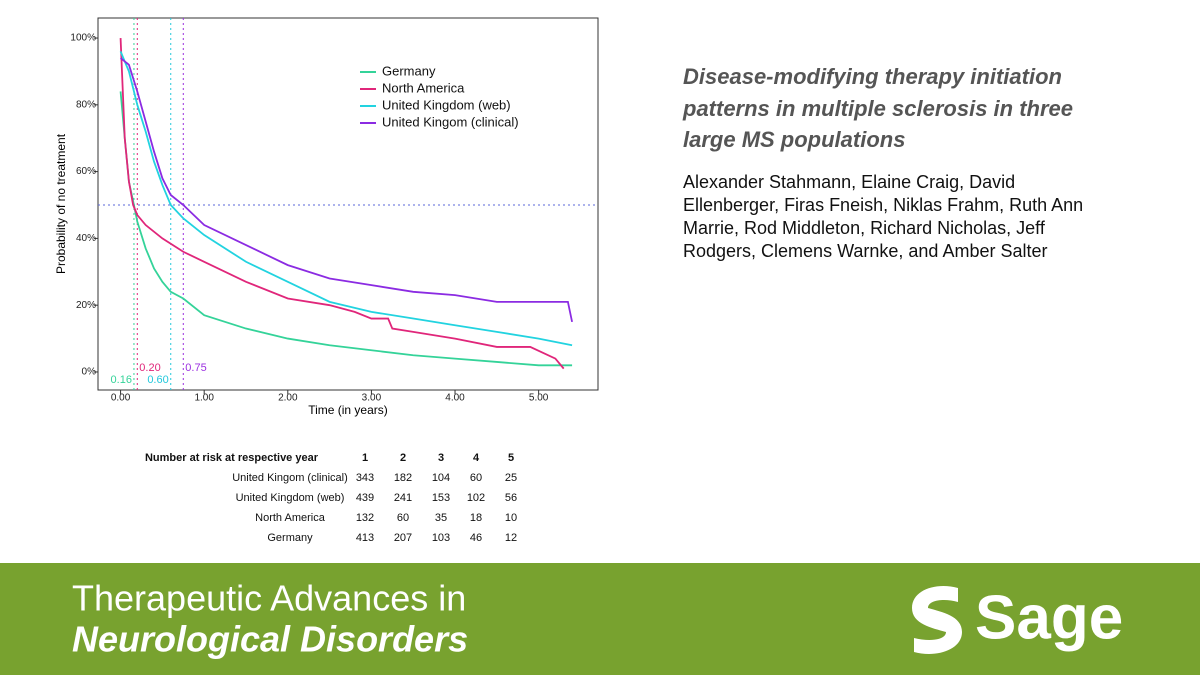 The height and width of the screenshot is (675, 1200). Describe the element at coordinates (121, 380) in the screenshot. I see `median-label: 0.16` at that location.